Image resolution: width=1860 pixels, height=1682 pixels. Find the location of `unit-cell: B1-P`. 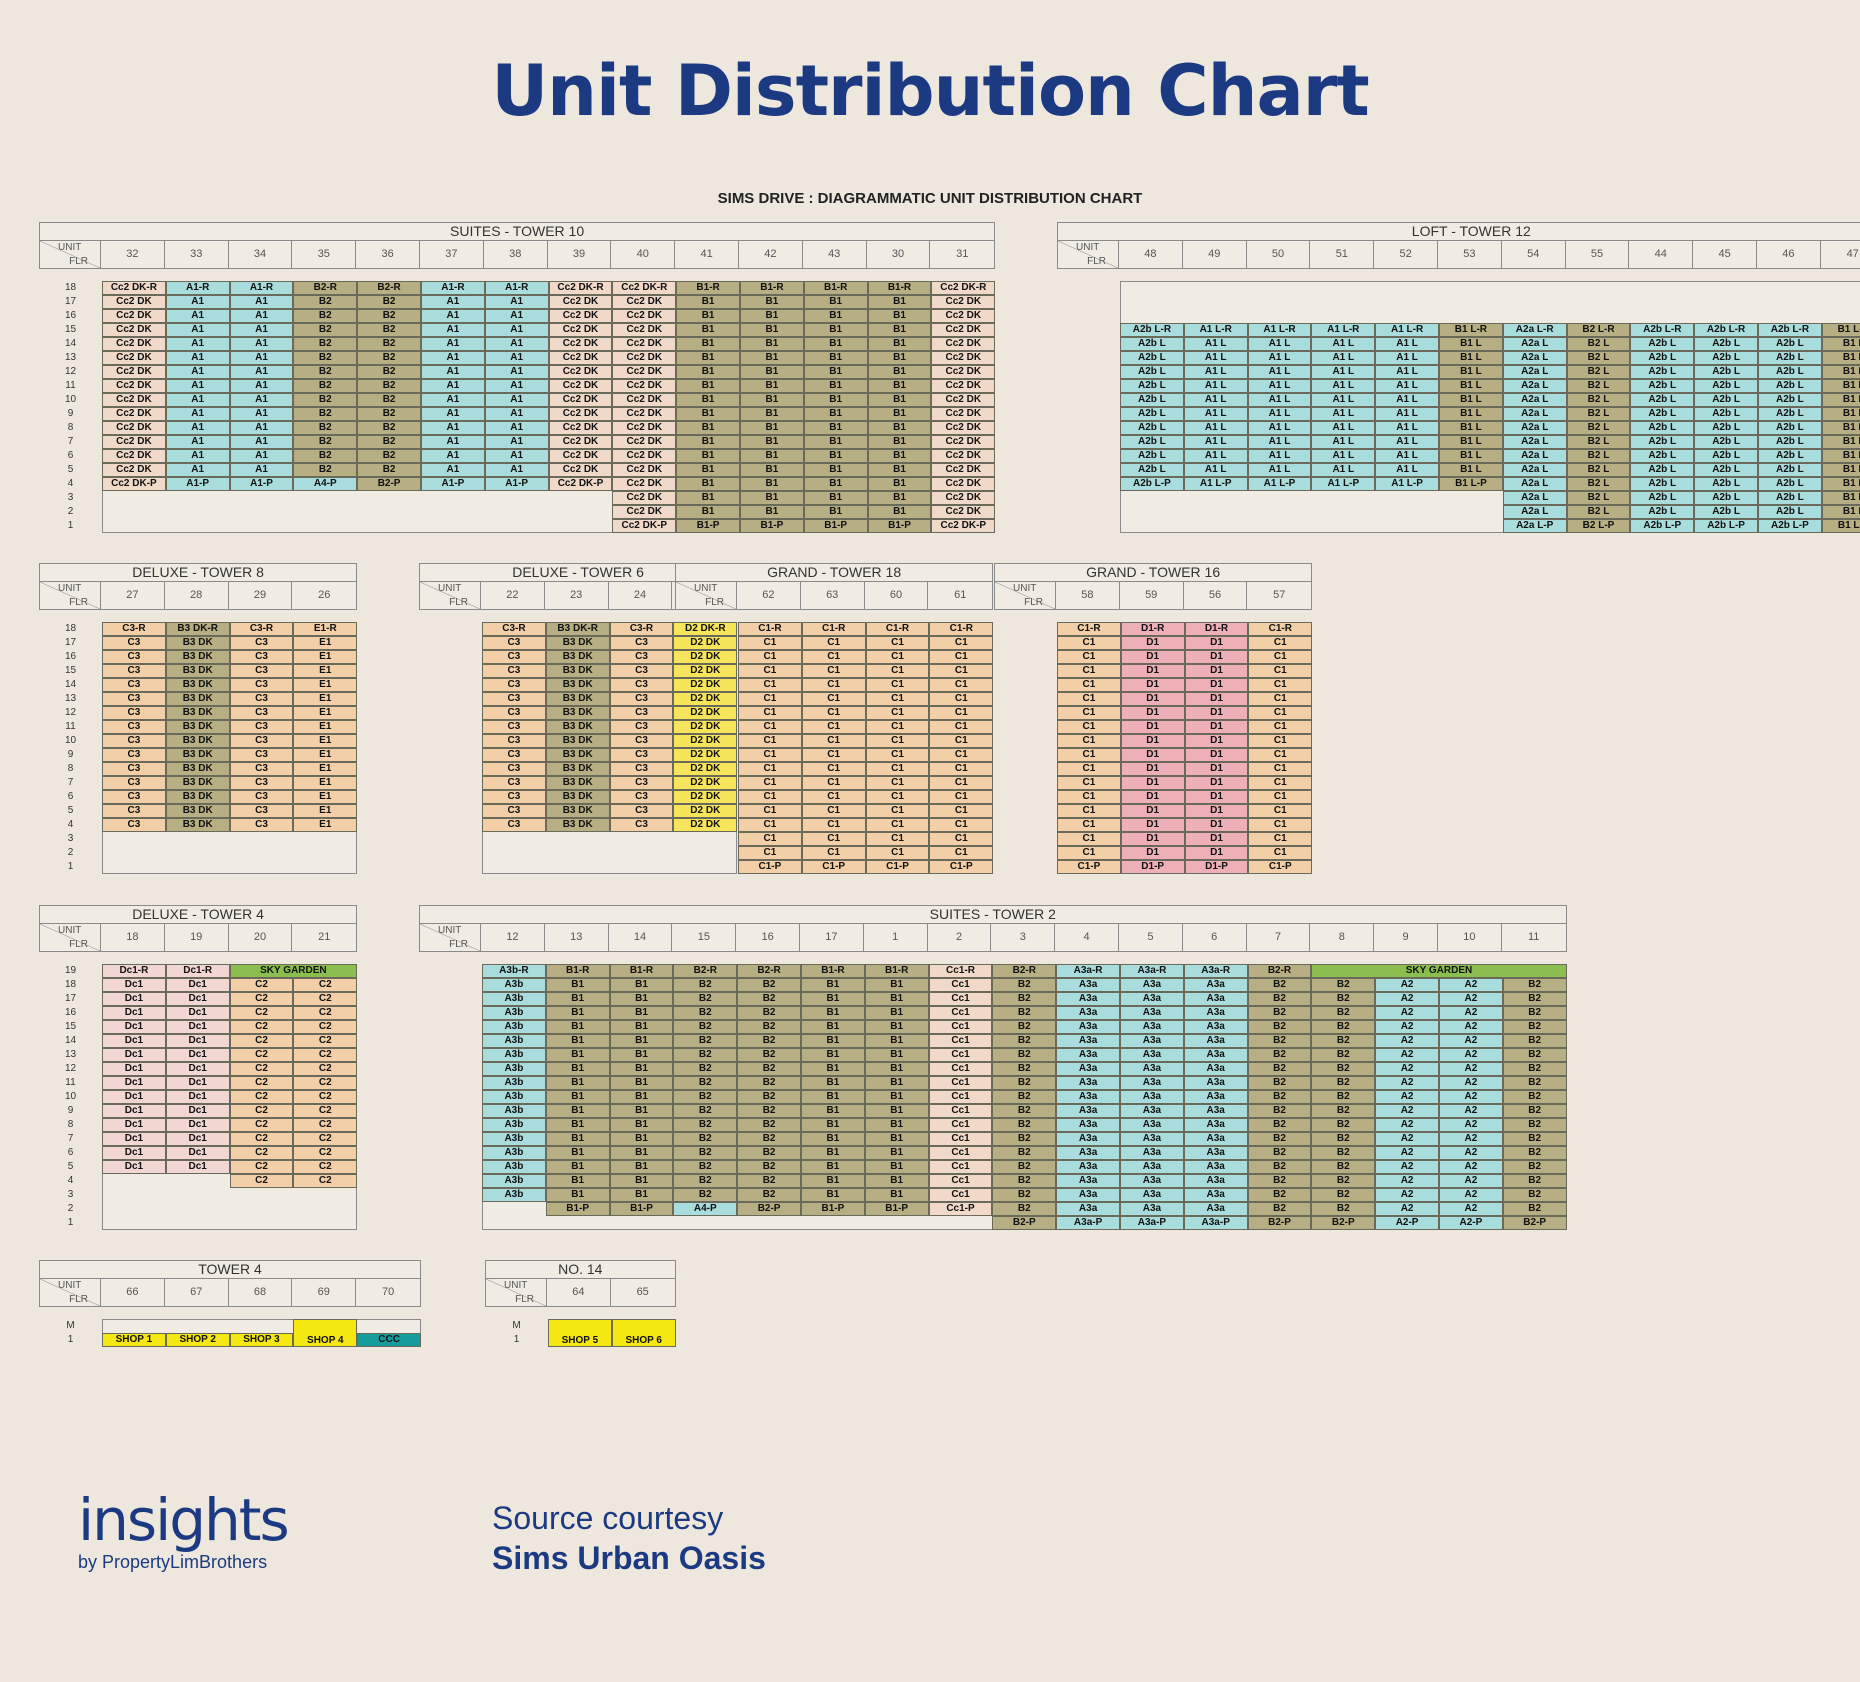

unit-cell: B1-P is located at coordinates (708, 526).